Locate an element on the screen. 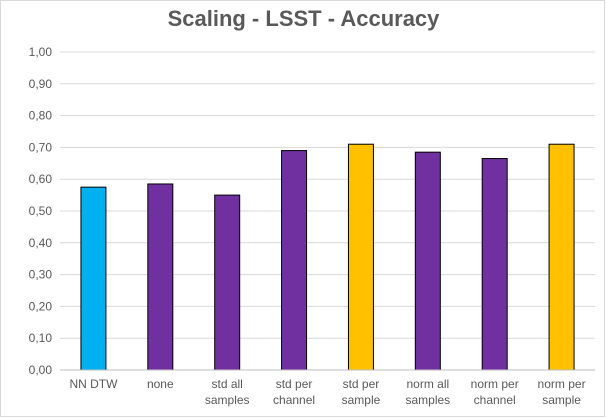  y-tick-label: 0,50 is located at coordinates (41, 211).